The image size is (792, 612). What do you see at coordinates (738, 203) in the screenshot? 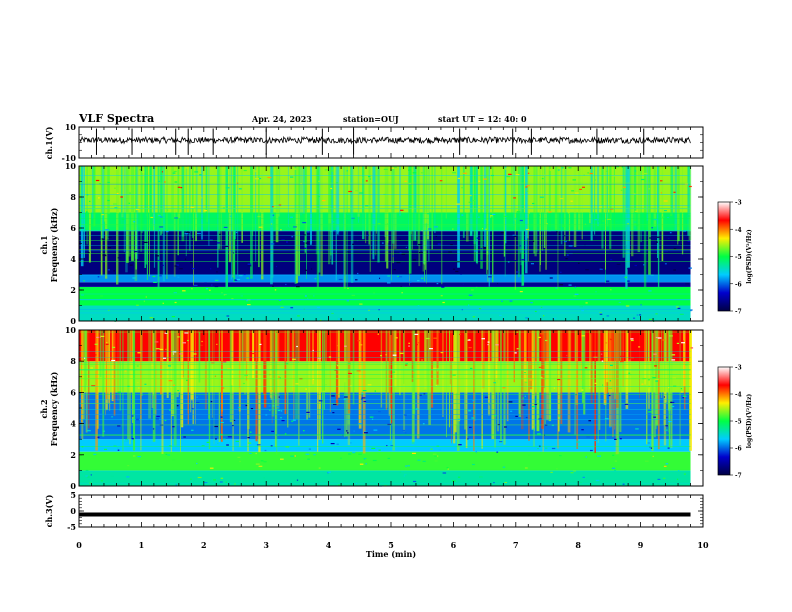
I see `ch1-colorbar-tick-label: -3` at bounding box center [738, 203].